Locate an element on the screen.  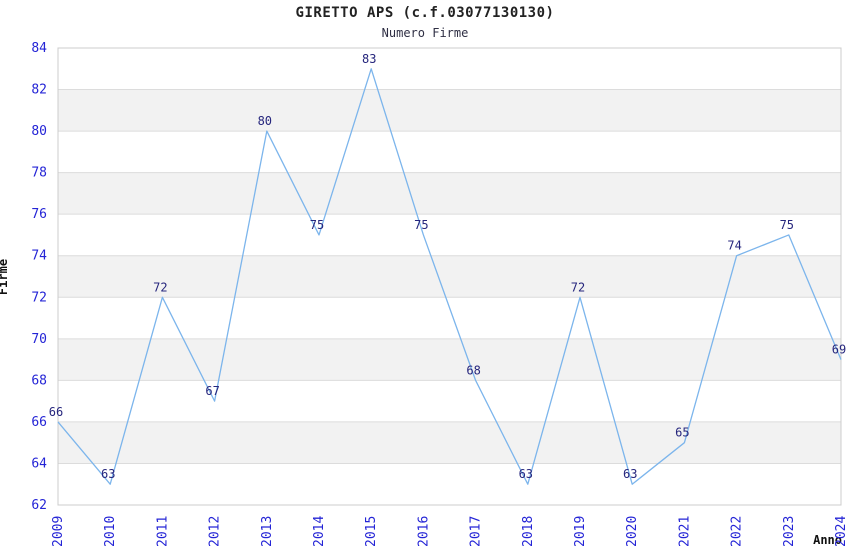
x-tick-label: 2011 is located at coordinates (162, 531).